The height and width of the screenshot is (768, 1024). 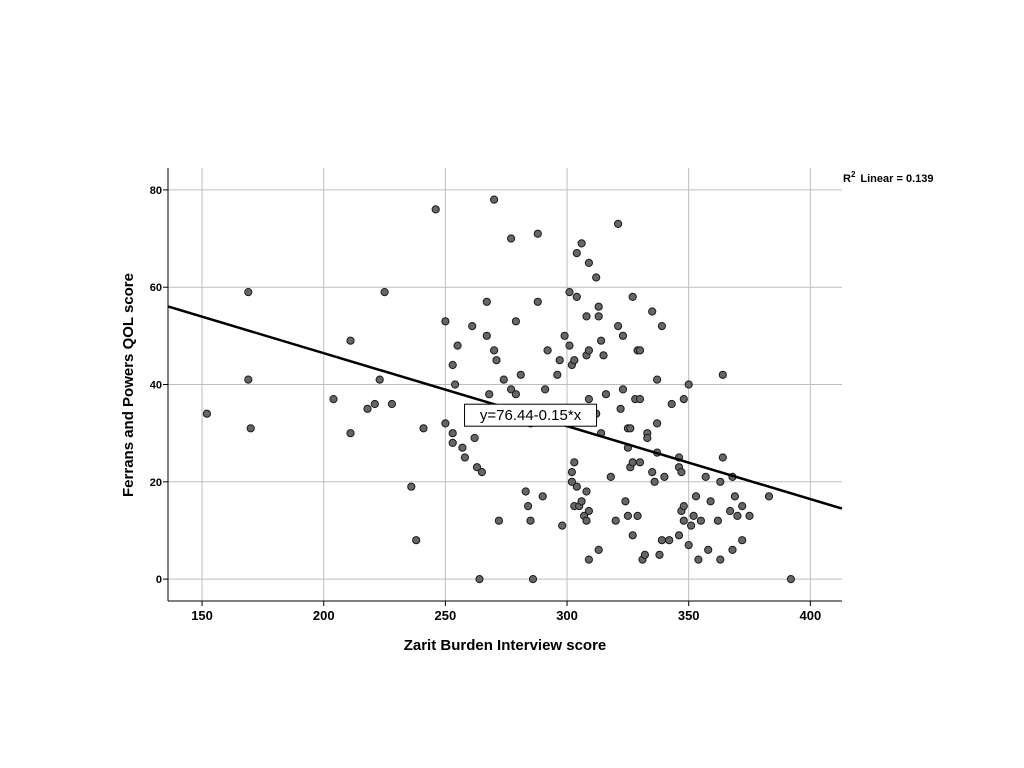 I want to click on x-tick-label: 150, so click(x=202, y=615).